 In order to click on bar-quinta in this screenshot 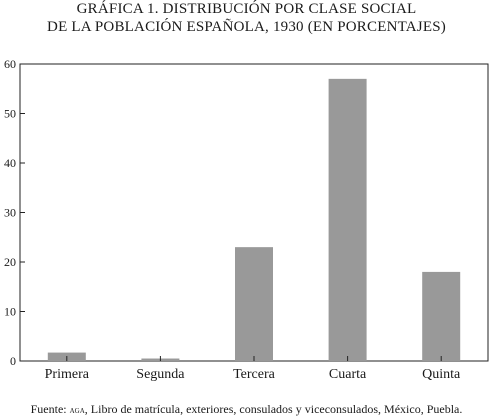, I will do `click(441, 316)`.